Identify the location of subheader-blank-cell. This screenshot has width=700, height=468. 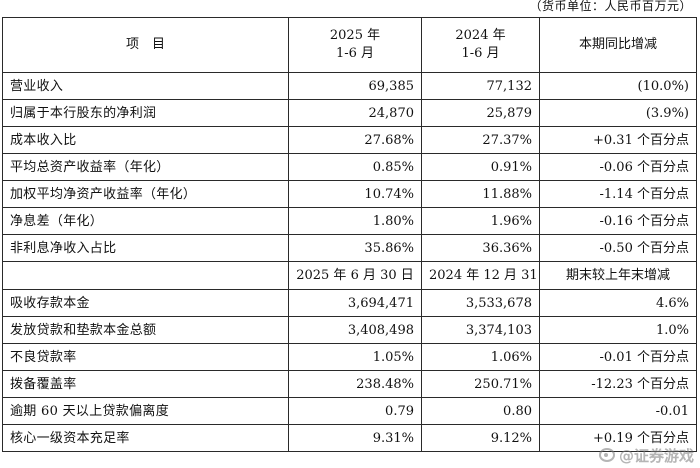
(145, 275).